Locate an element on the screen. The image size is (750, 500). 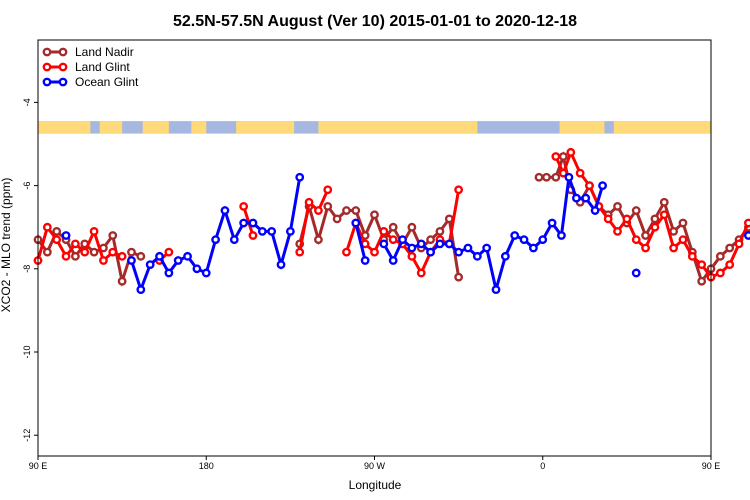
y-tick-label-2: -8 is located at coordinates (27, 269).